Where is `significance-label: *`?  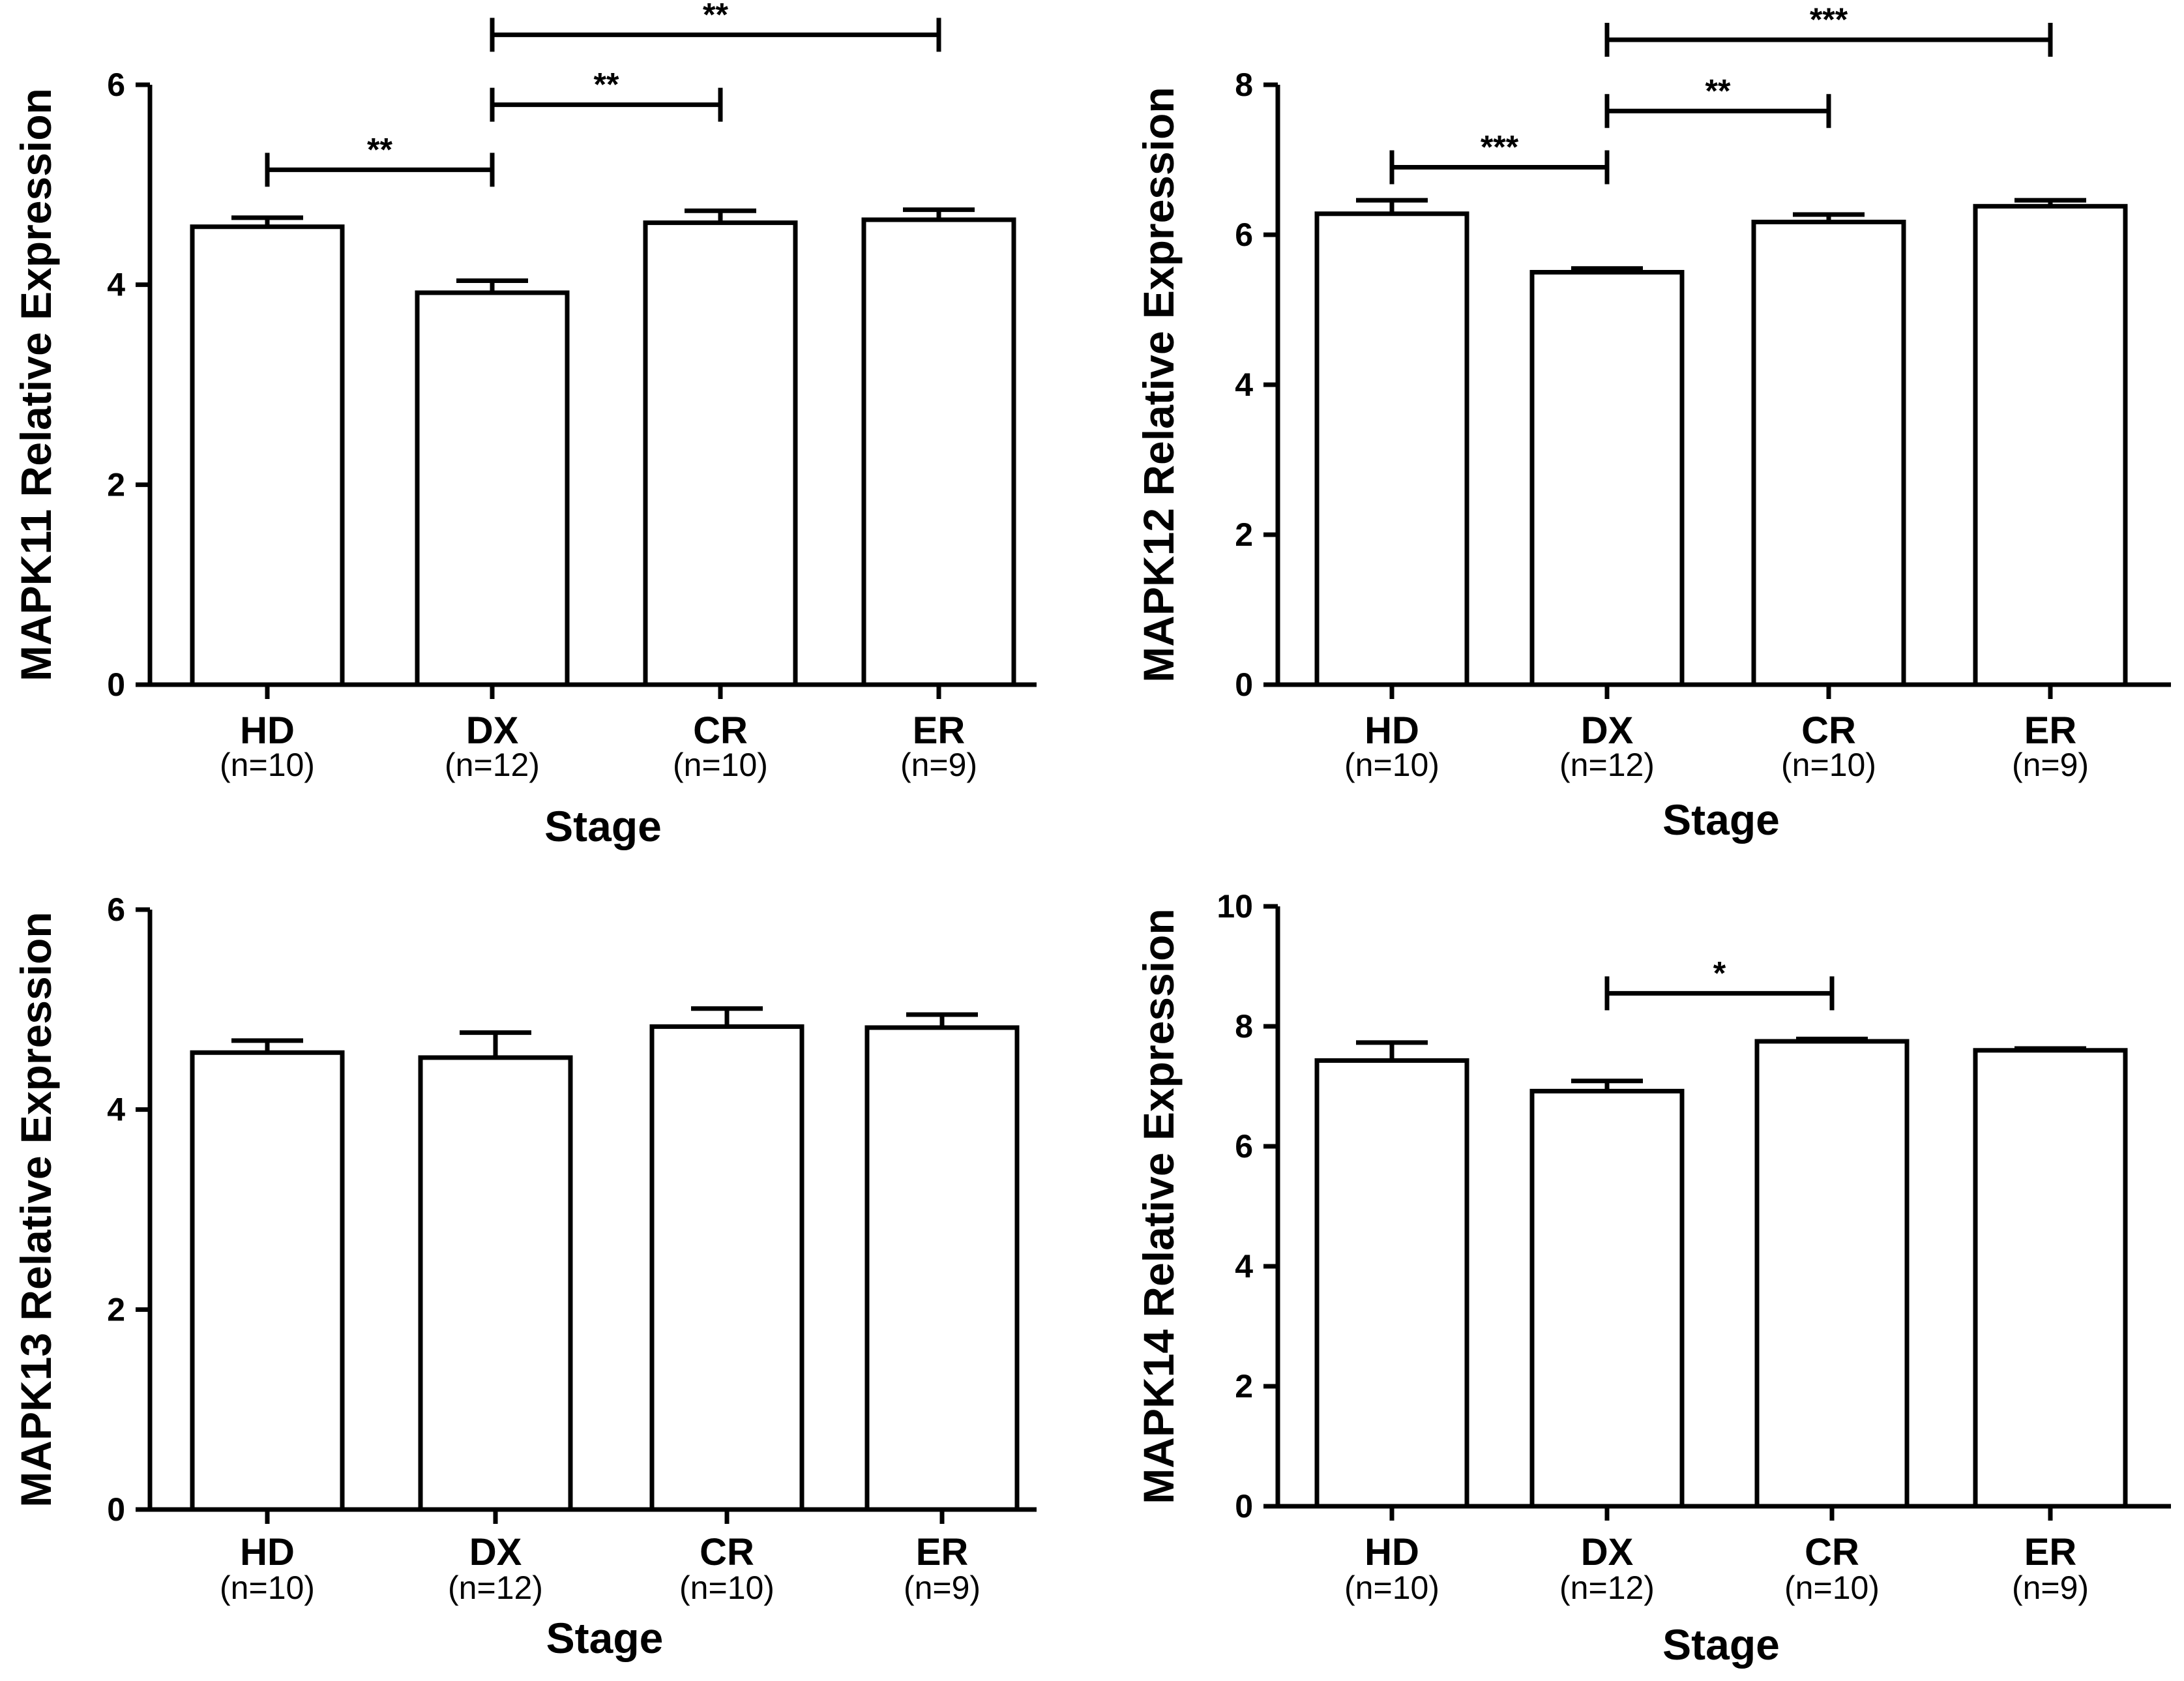 significance-label: * is located at coordinates (1720, 973).